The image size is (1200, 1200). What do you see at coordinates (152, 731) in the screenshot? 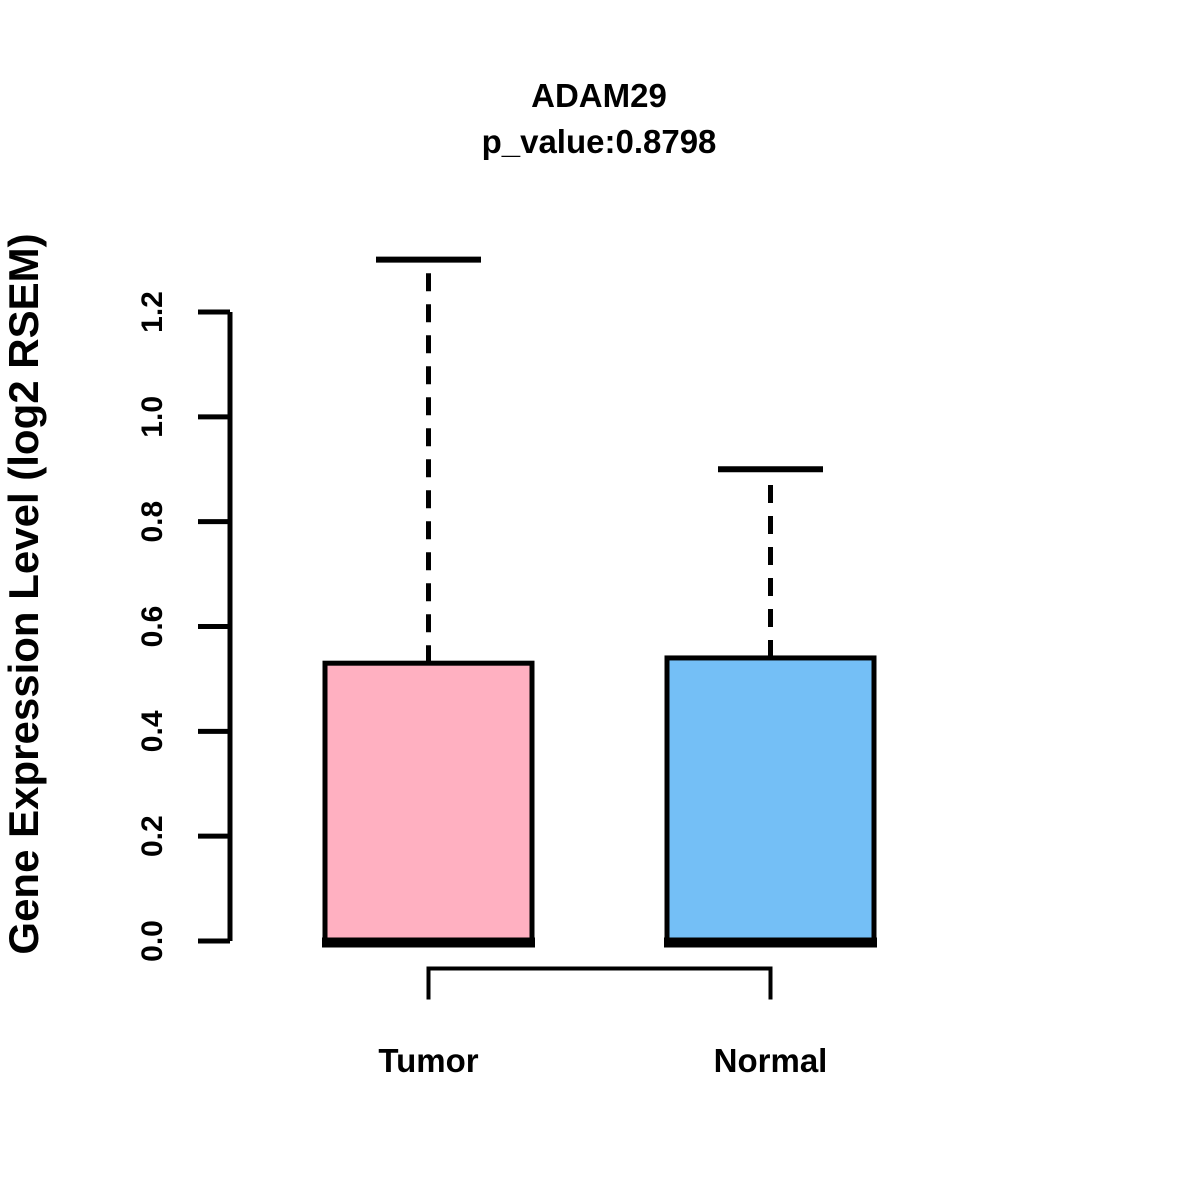
I see `y-tick-label-0.4: 0.4` at bounding box center [152, 731].